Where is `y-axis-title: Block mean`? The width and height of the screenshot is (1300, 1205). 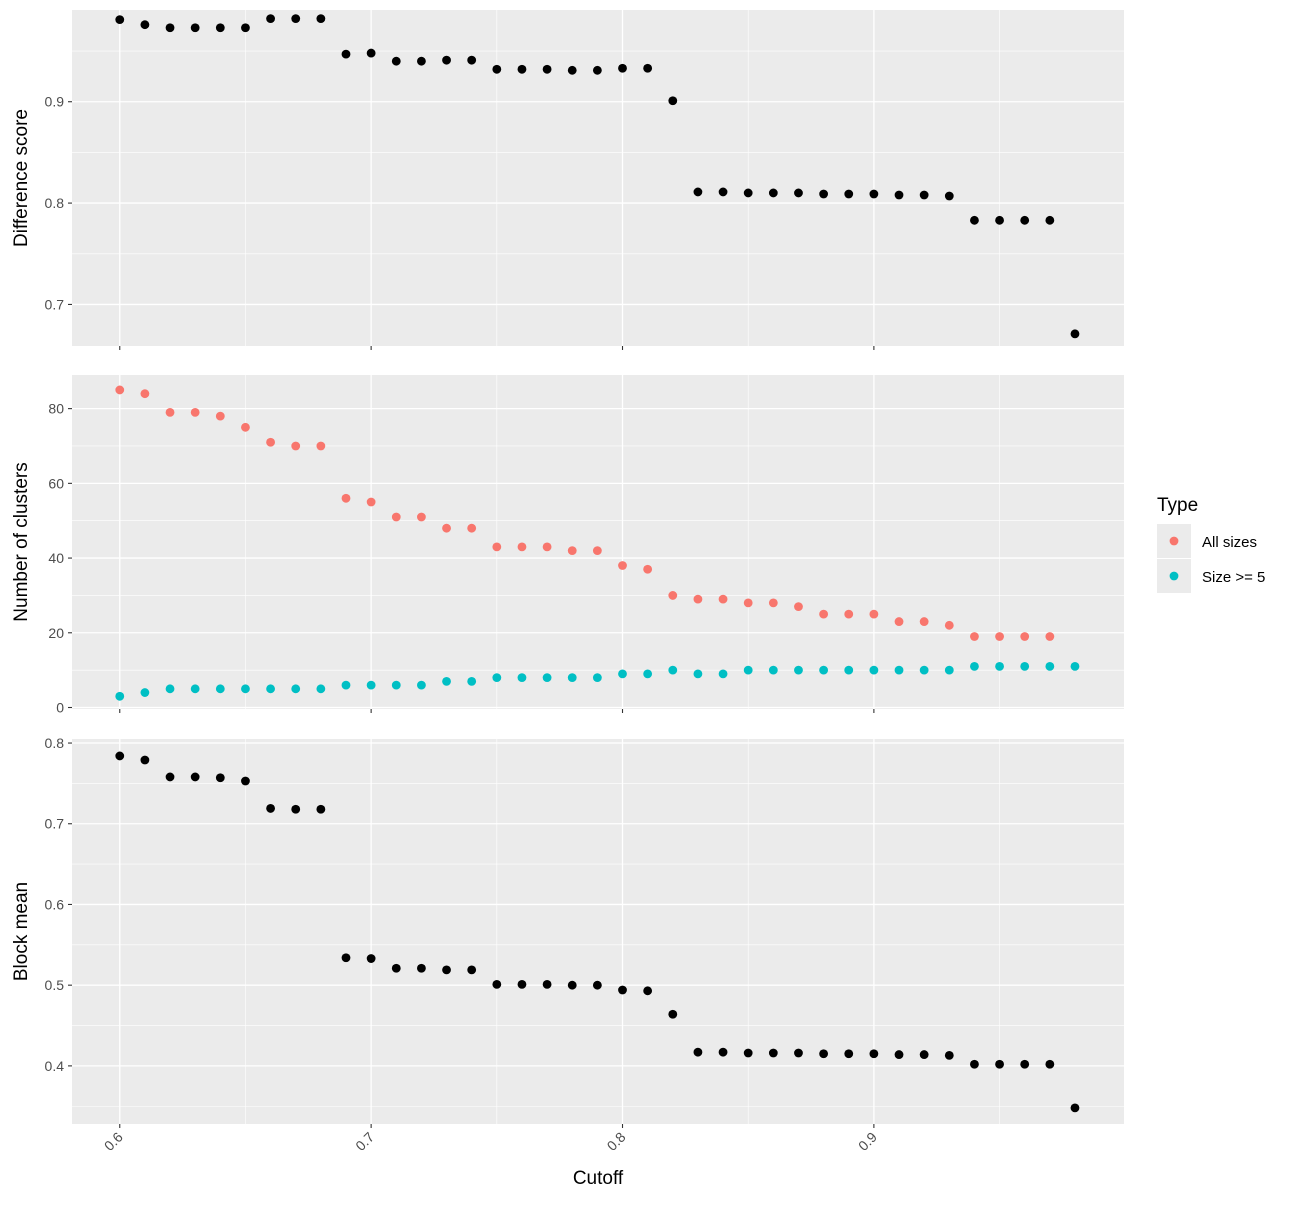
y-axis-title: Block mean is located at coordinates (21, 931).